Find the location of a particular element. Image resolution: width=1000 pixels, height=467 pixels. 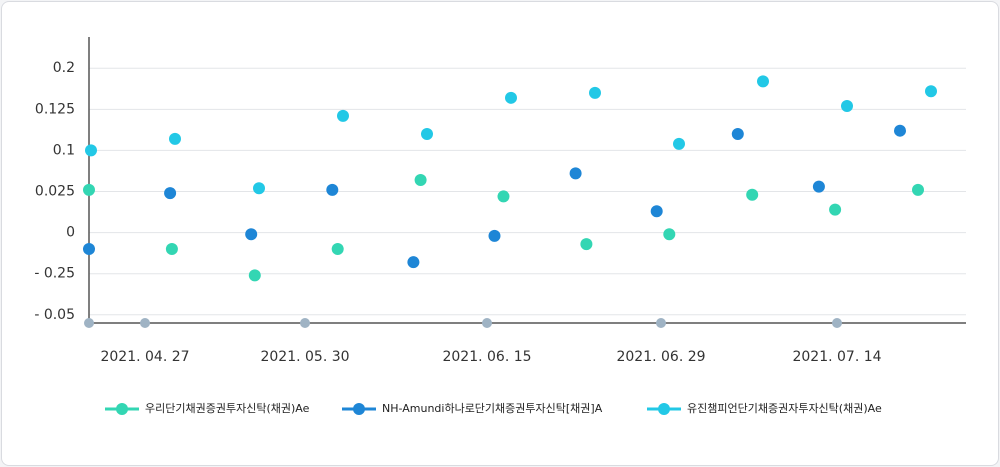

y-tick-label: 0.1 is located at coordinates (64, 150).